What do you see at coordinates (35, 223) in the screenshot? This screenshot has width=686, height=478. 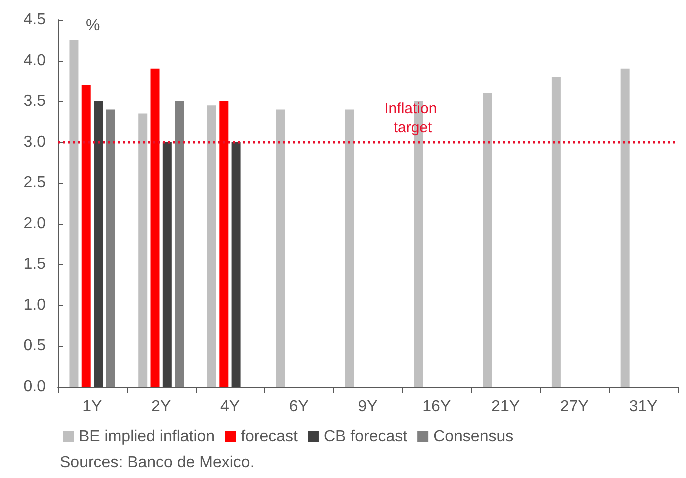 I see `y-tick-label: 2.0` at bounding box center [35, 223].